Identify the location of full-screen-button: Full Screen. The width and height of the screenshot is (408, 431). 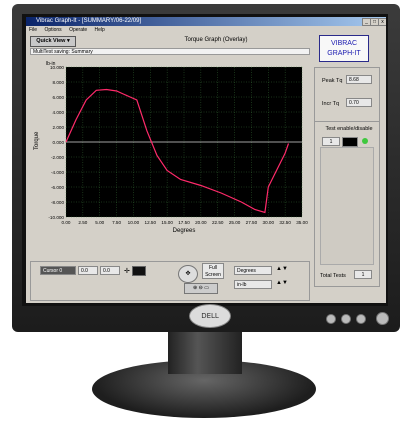
(213, 271).